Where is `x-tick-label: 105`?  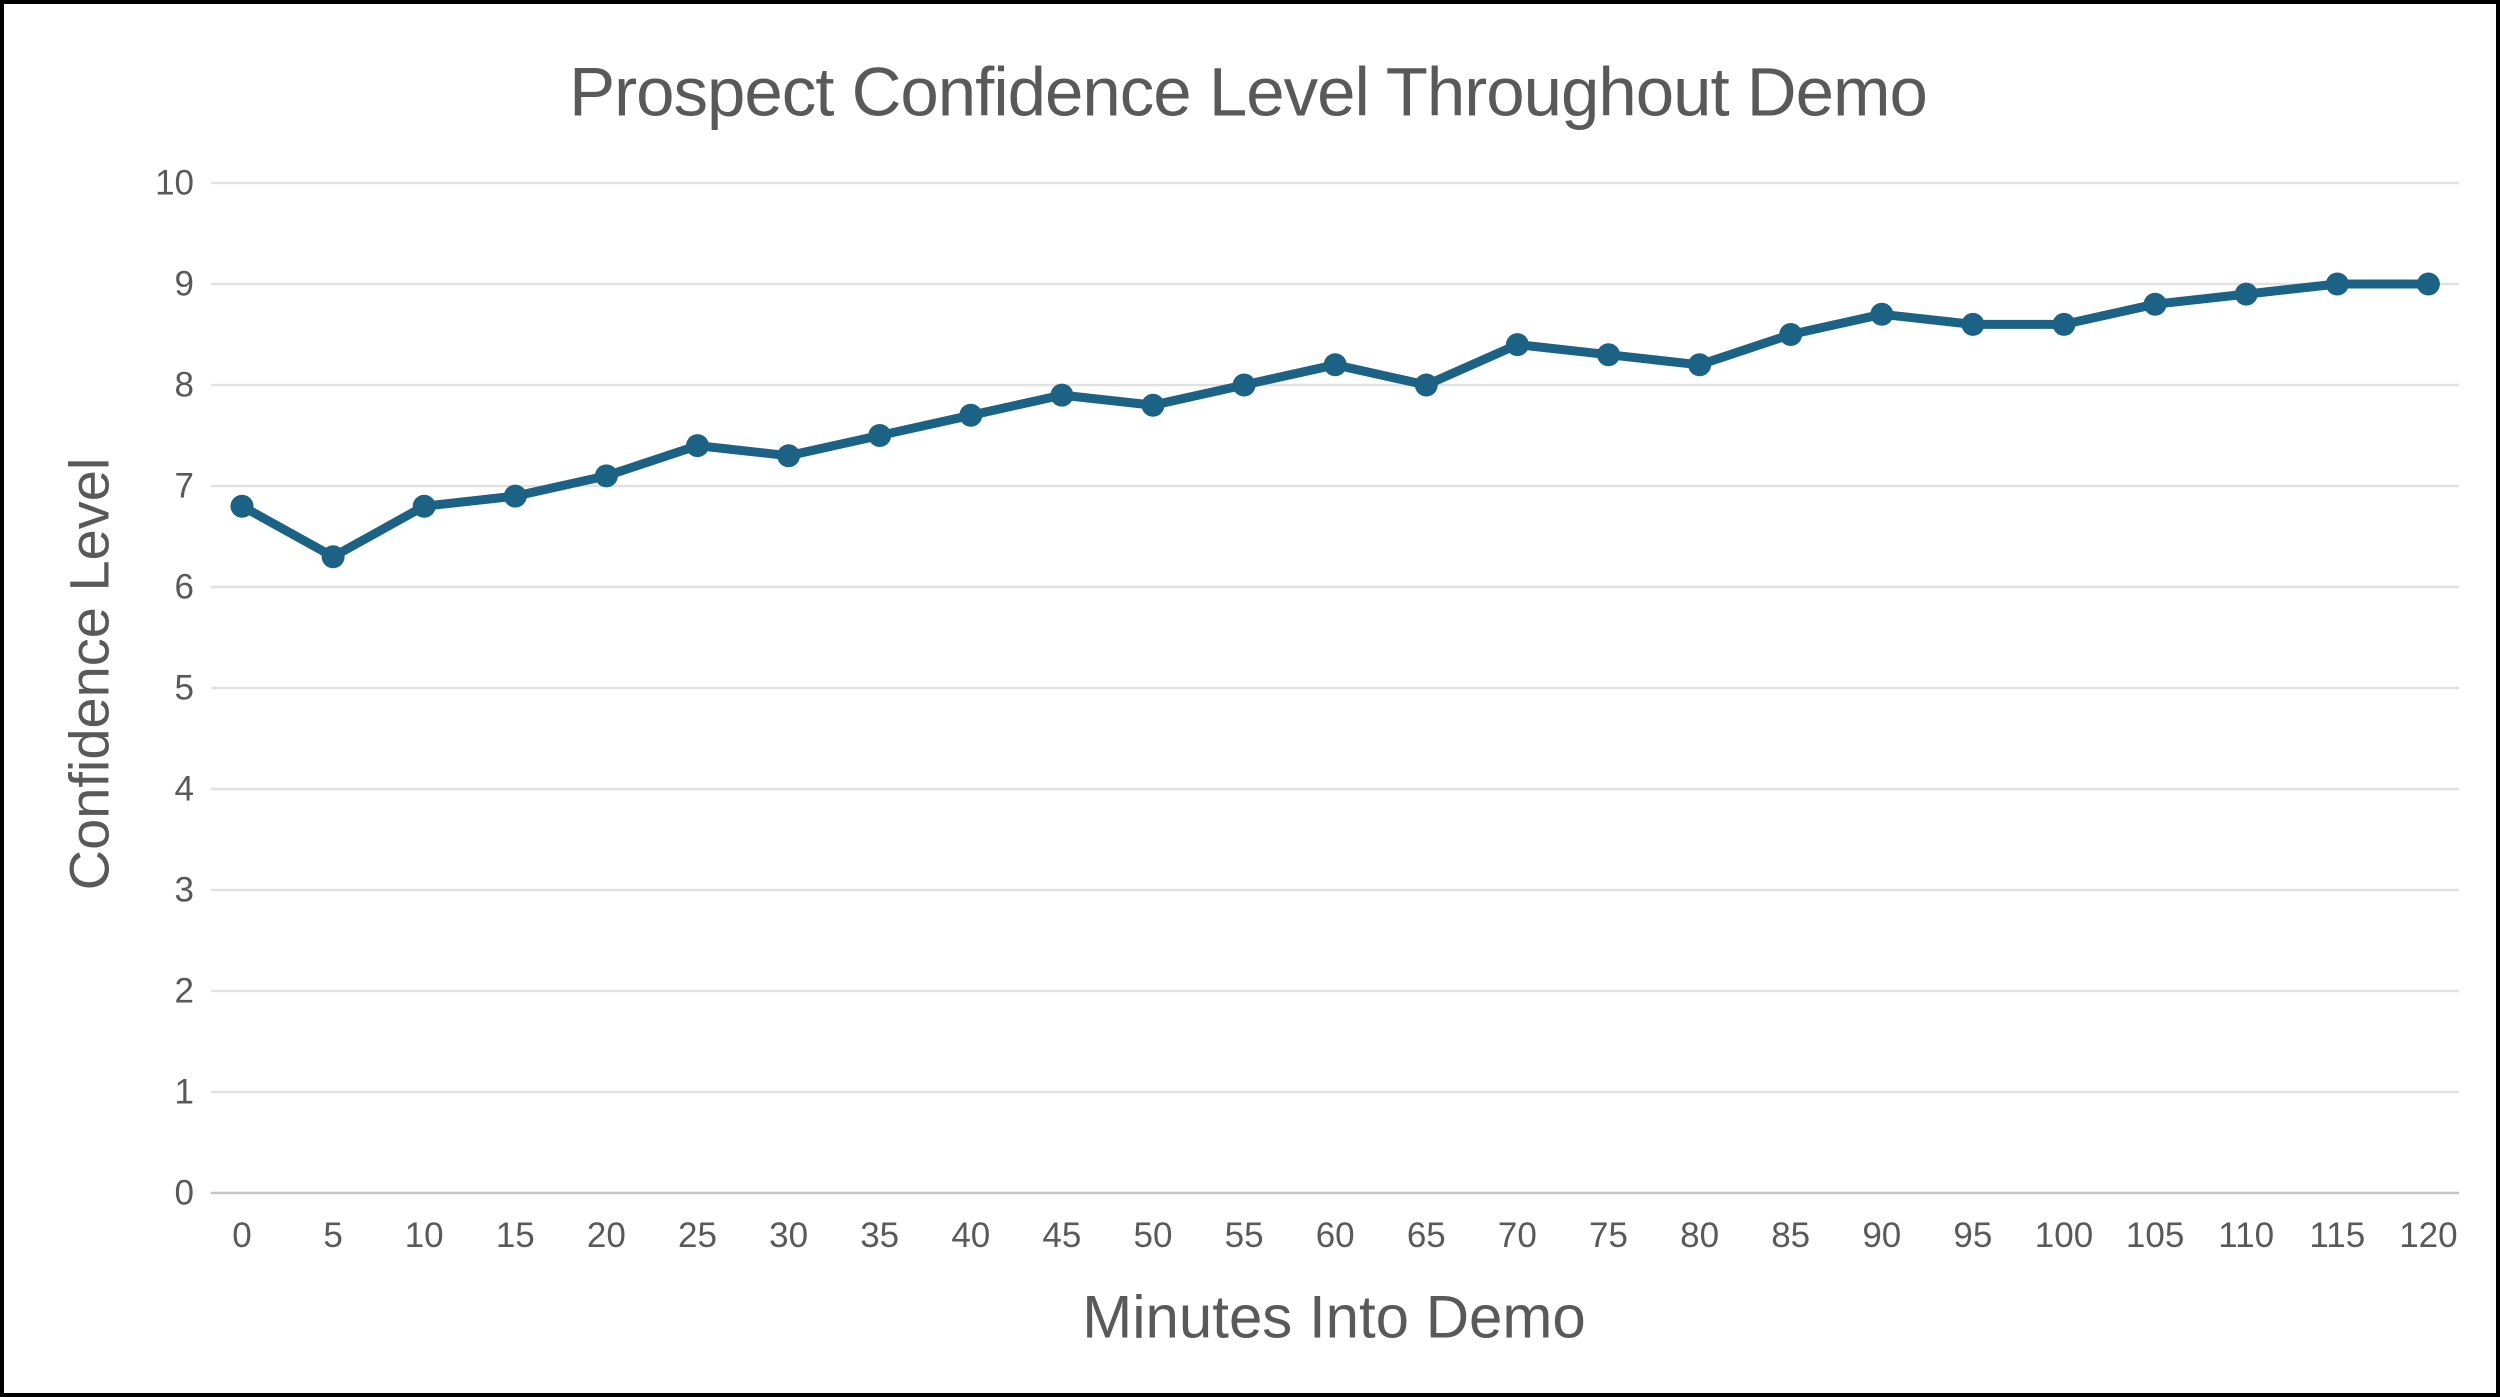
x-tick-label: 105 is located at coordinates (2155, 1235).